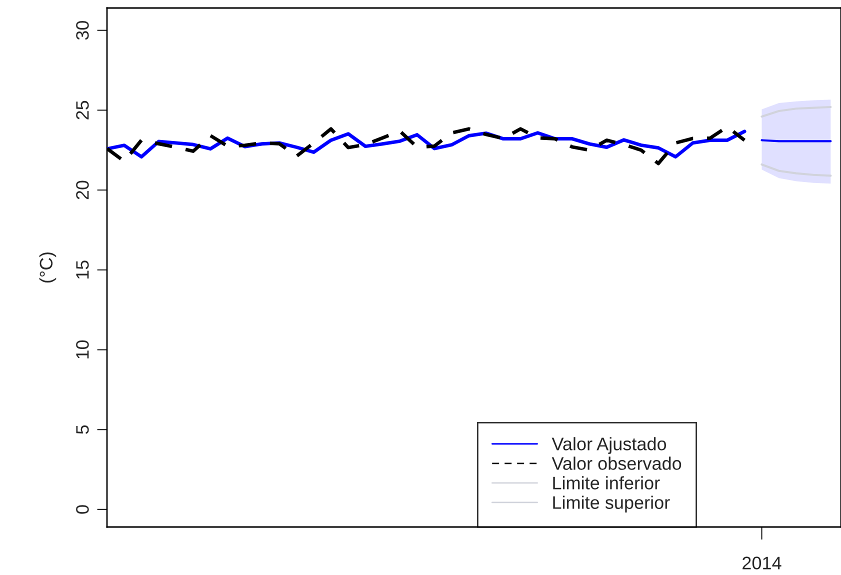 The height and width of the screenshot is (575, 841). Describe the element at coordinates (606, 483) in the screenshot. I see `legend-label: Limite inferior` at that location.